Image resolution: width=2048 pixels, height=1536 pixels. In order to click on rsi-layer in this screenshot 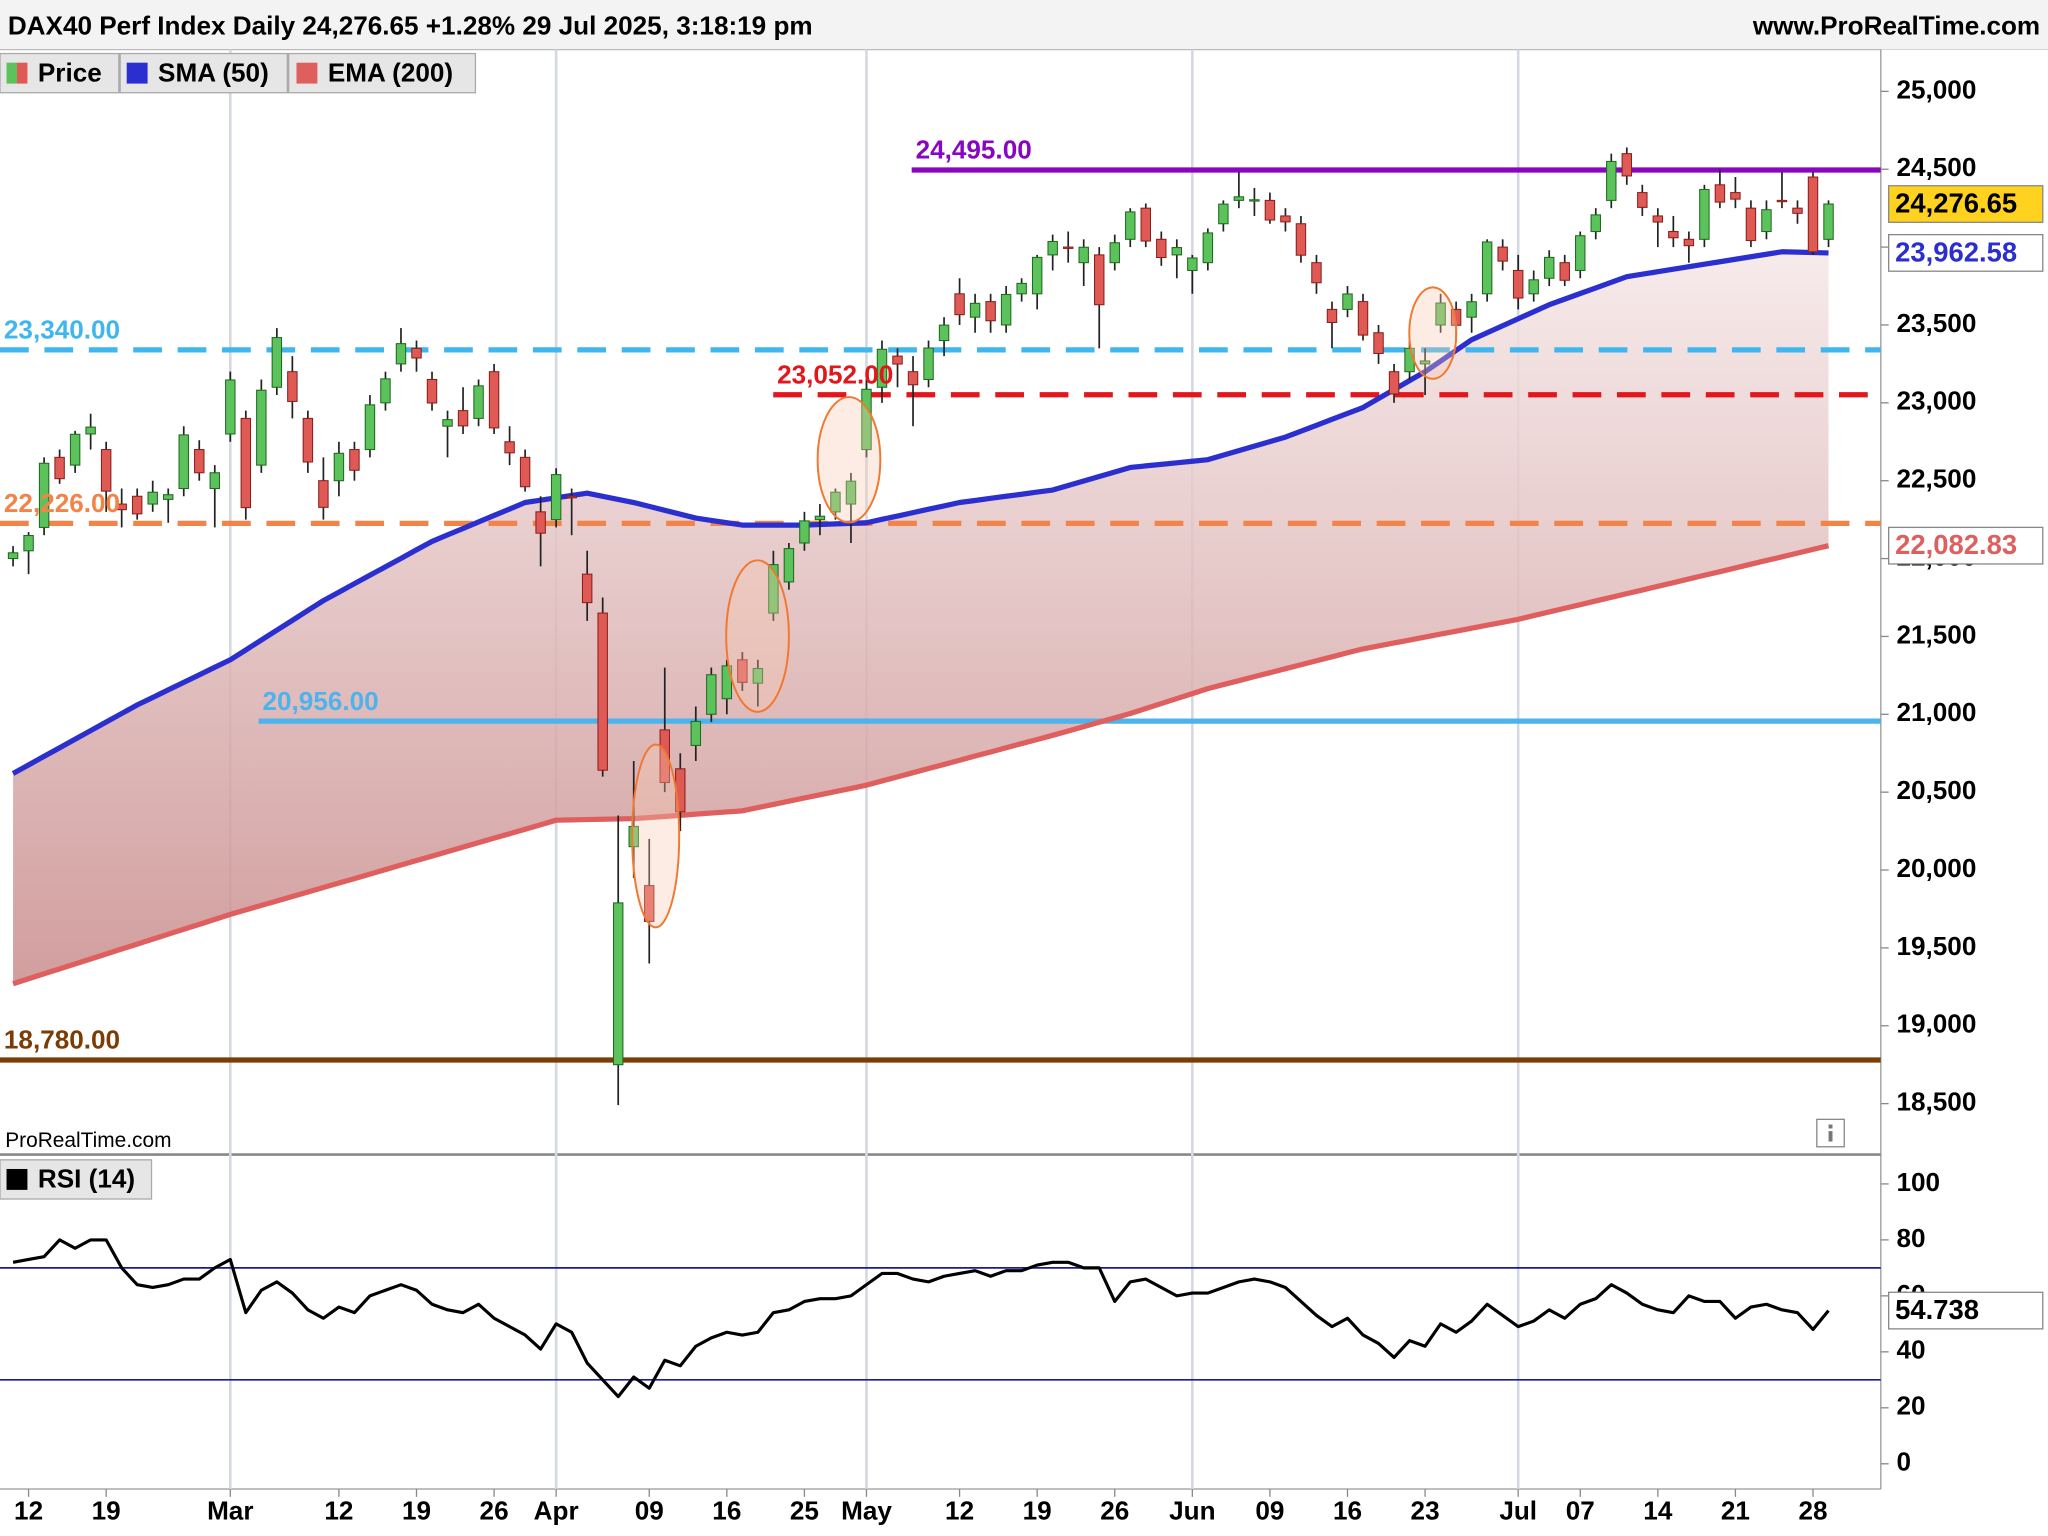, I will do `click(940, 1318)`.